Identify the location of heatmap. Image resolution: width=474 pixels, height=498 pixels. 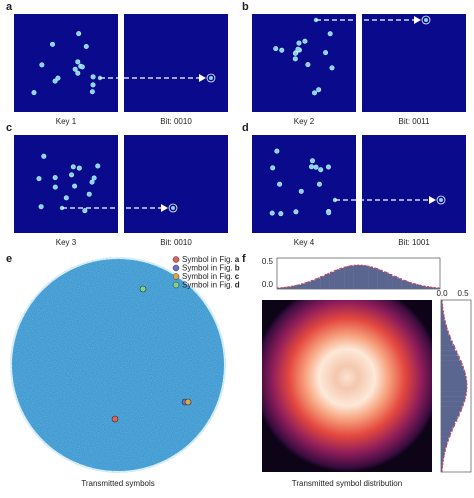
(347, 386).